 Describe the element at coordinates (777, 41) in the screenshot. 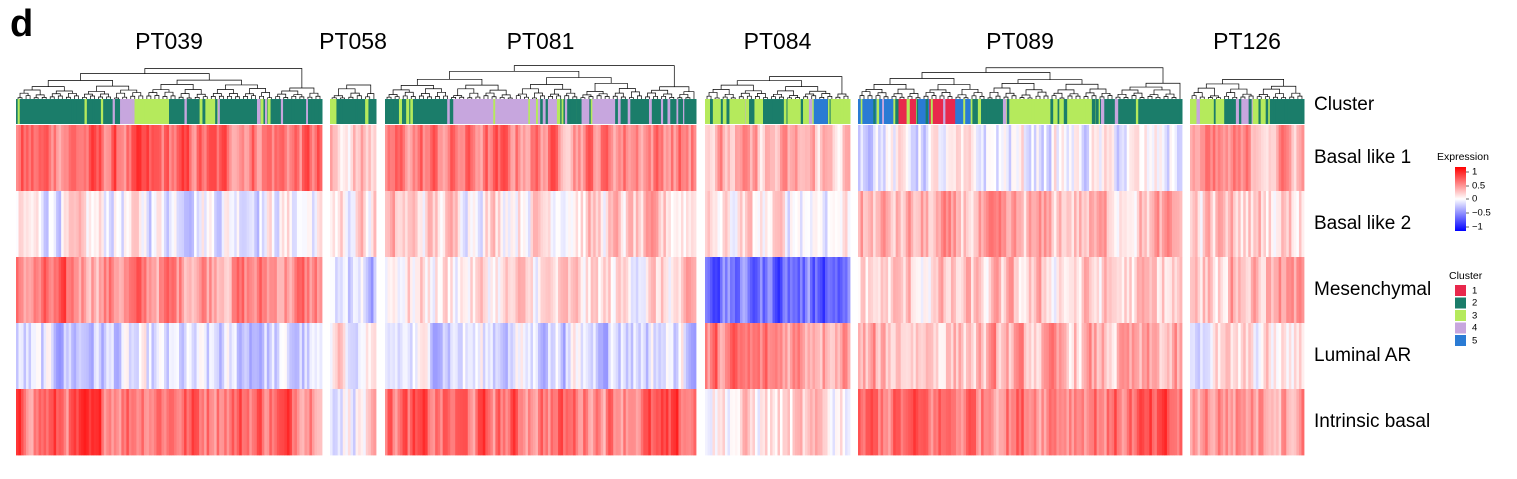

I see `sample-label: PT084` at that location.